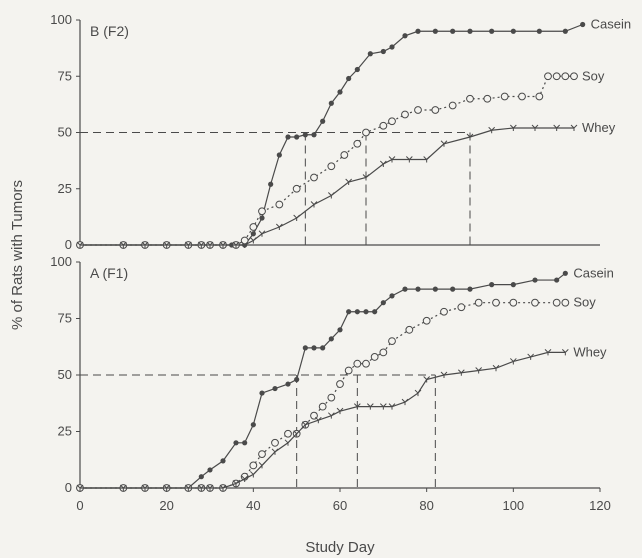 The image size is (642, 558). What do you see at coordinates (600, 505) in the screenshot?
I see `panel-a-x-tick-label: 120` at bounding box center [600, 505].